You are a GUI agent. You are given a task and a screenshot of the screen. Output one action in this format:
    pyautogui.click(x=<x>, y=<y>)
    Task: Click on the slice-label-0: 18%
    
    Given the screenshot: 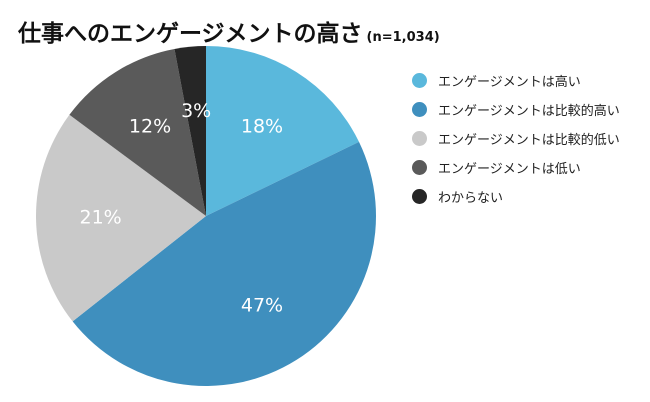 What is the action you would take?
    pyautogui.click(x=262, y=127)
    